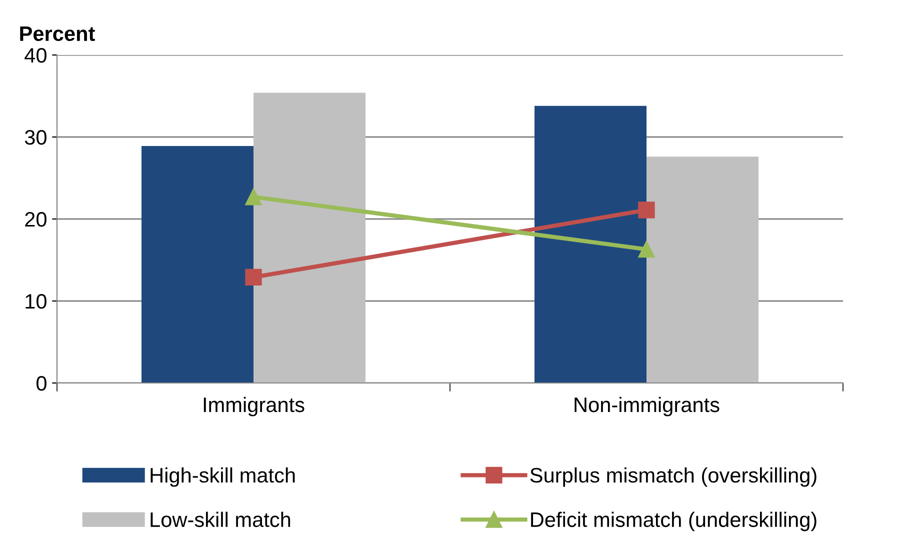 This screenshot has width=911, height=548. Describe the element at coordinates (35, 55) in the screenshot. I see `y-tick-label: 40` at that location.